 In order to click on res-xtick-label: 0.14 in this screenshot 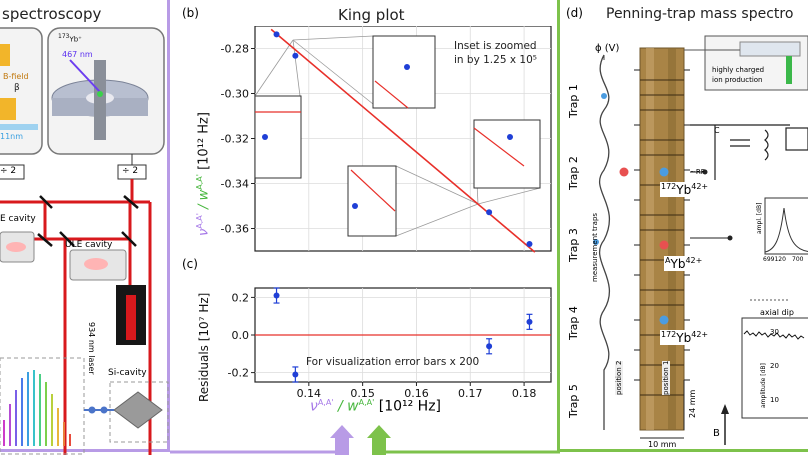, I will do `click(309, 393)`.